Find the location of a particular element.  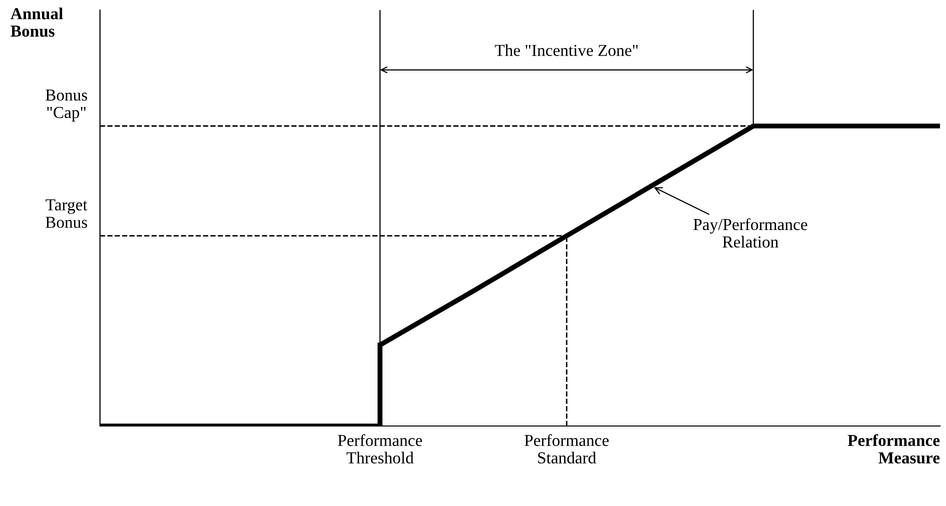

text: The "Incentive Zone" is located at coordinates (566, 50).